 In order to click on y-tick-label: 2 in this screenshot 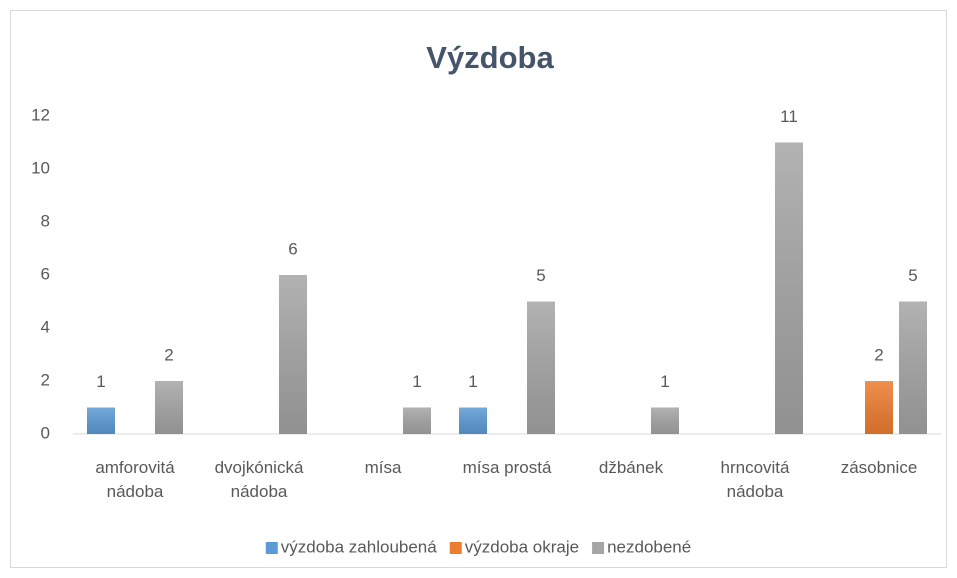, I will do `click(45, 379)`.